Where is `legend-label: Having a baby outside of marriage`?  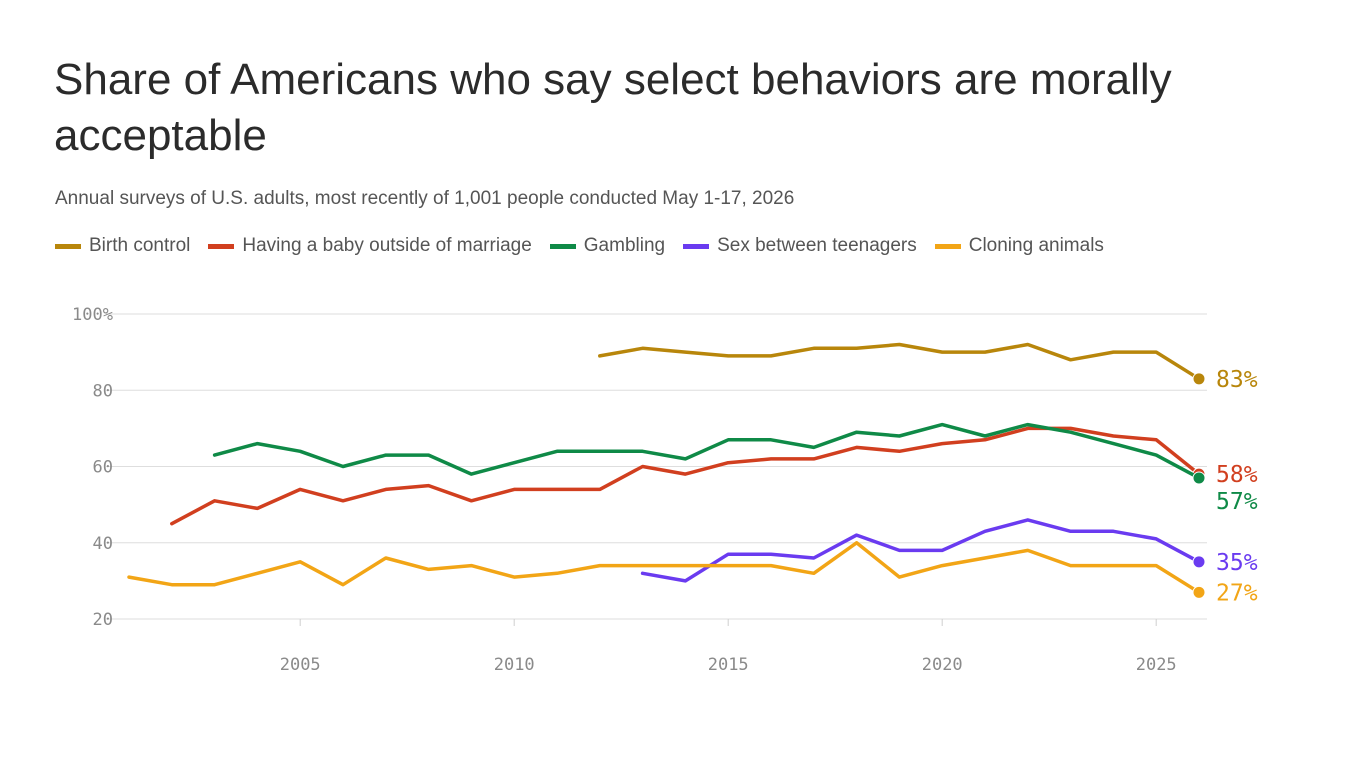 legend-label: Having a baby outside of marriage is located at coordinates (387, 245).